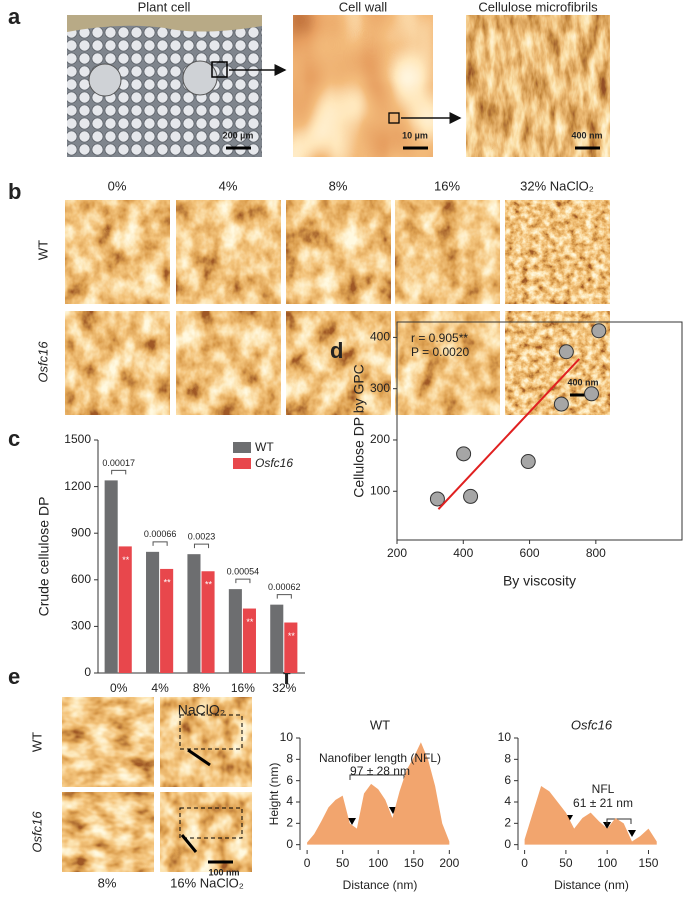 The width and height of the screenshot is (685, 898). I want to click on scale-label: 400 nm, so click(586, 135).